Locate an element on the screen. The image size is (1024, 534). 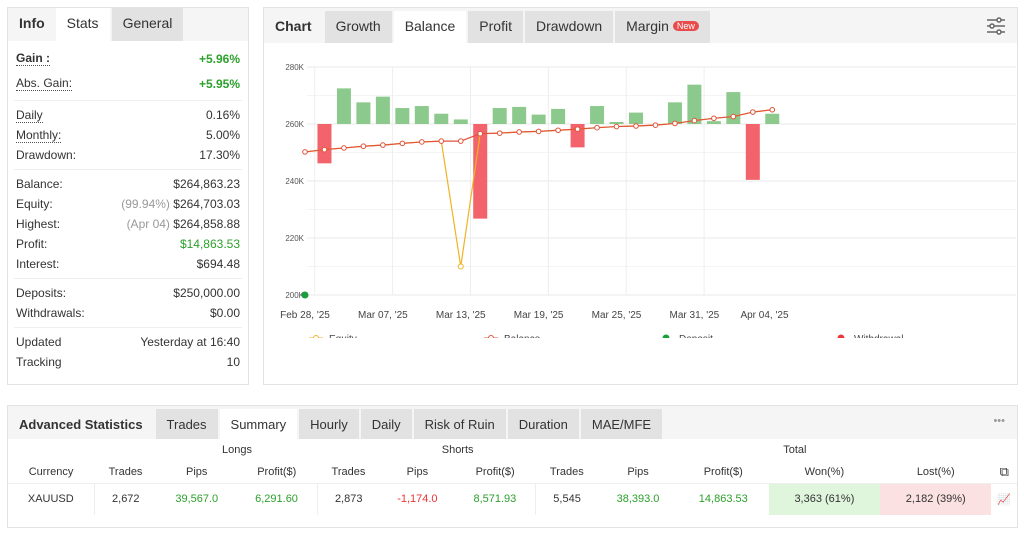
legend-deposit-icon is located at coordinates (666, 336).